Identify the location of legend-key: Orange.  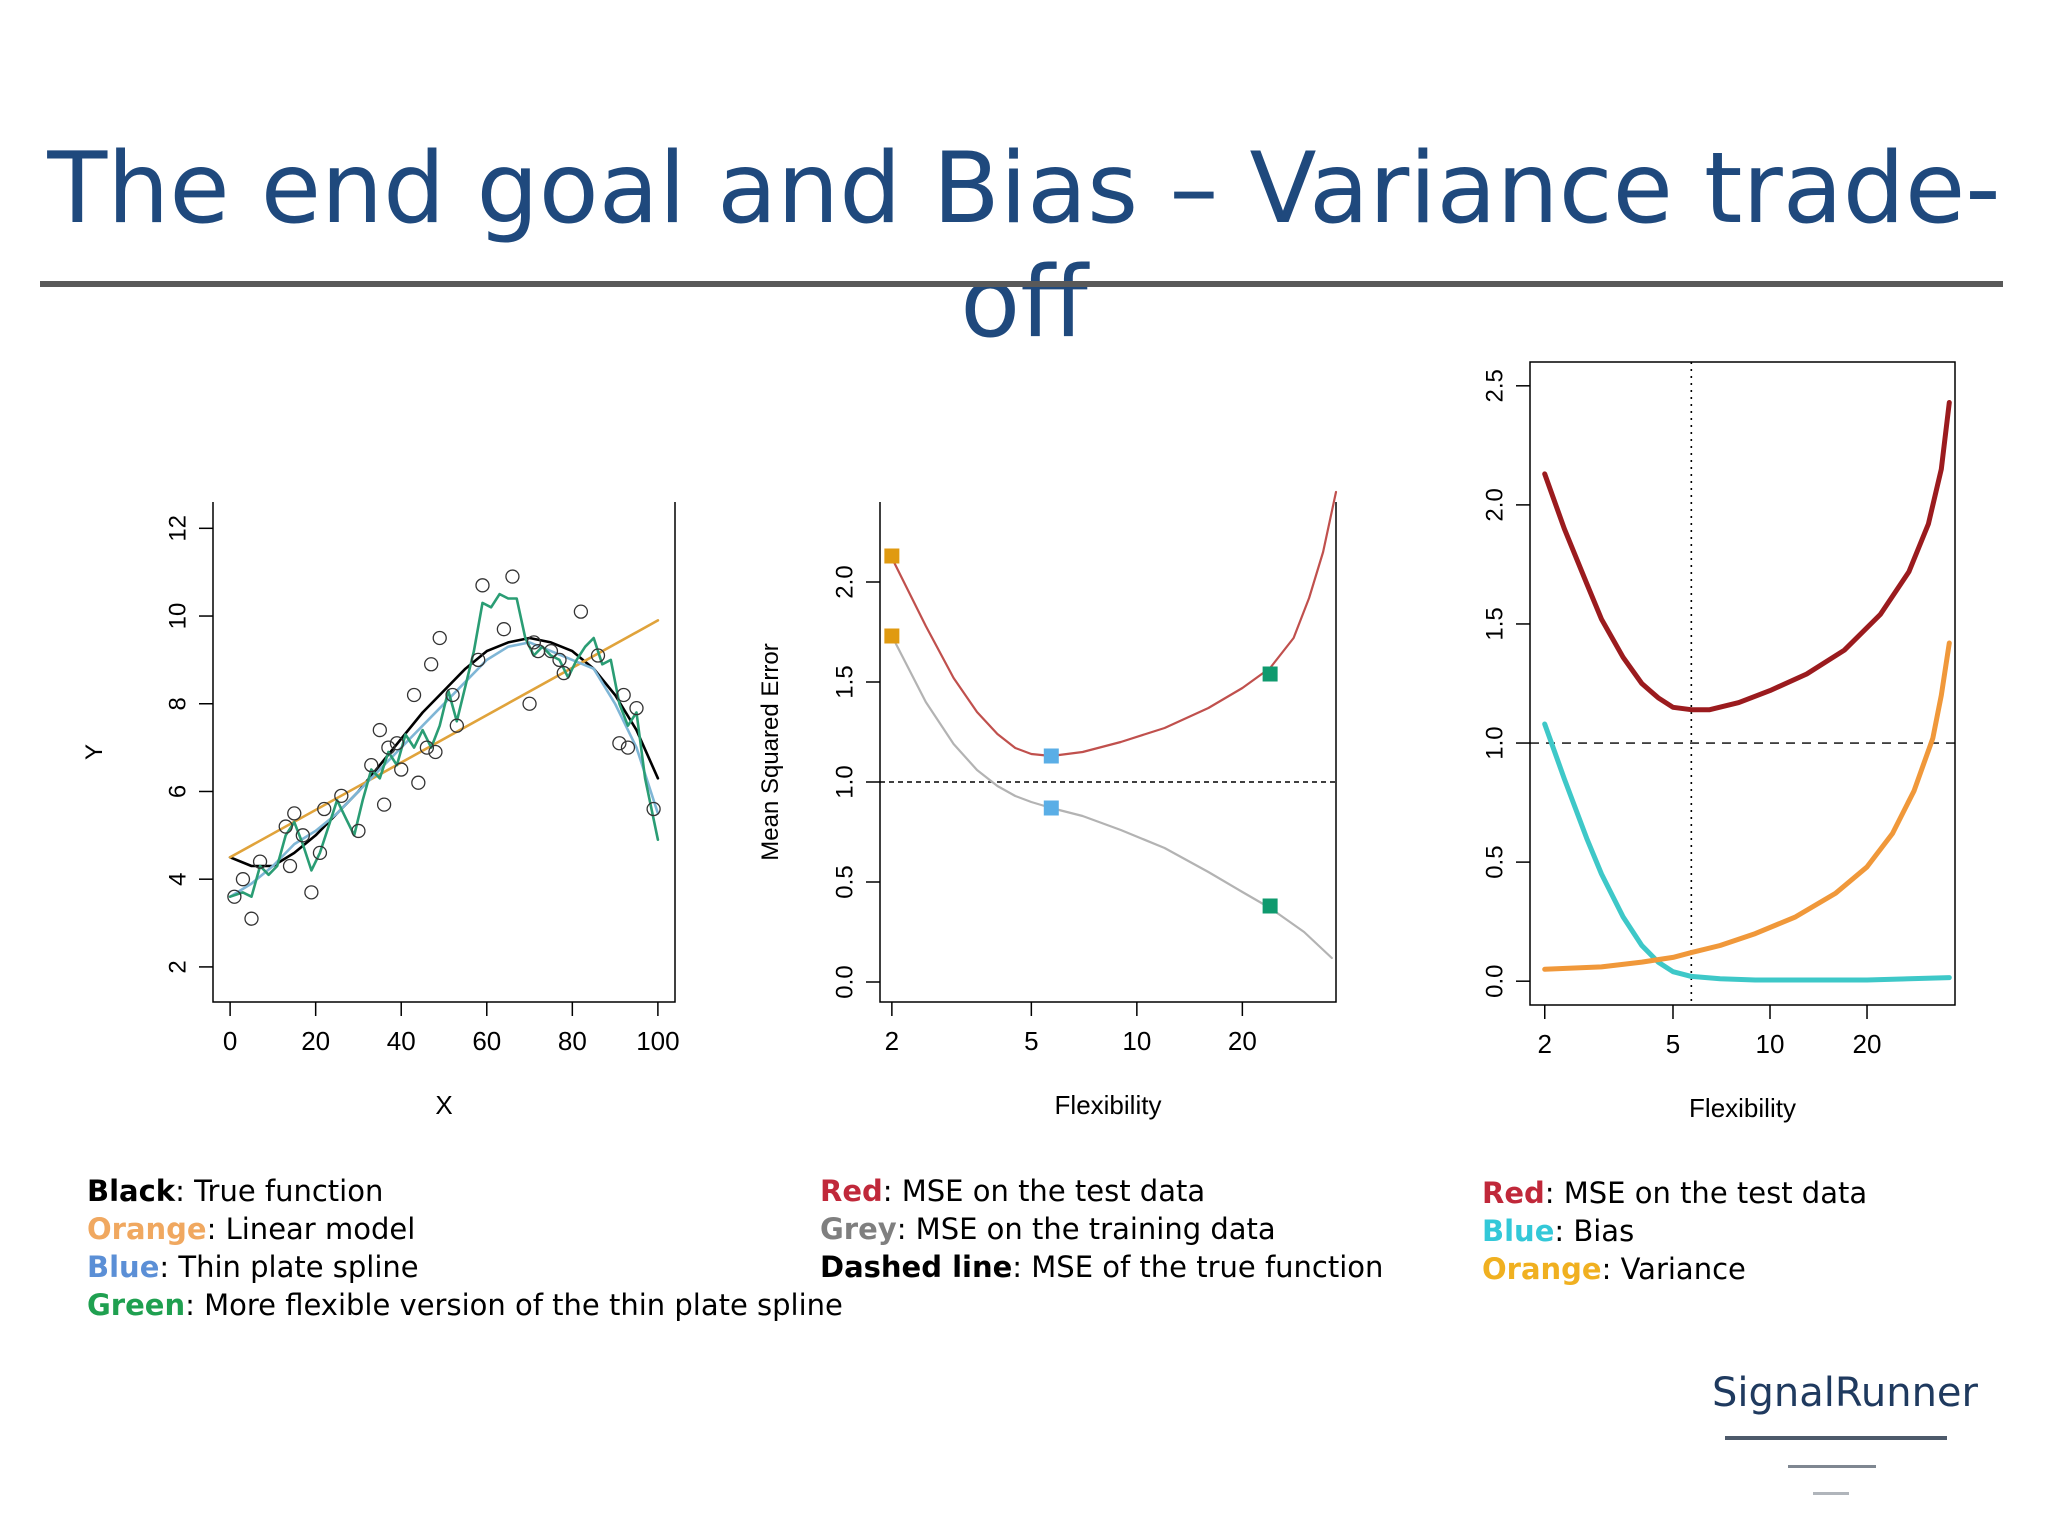
(1542, 1269).